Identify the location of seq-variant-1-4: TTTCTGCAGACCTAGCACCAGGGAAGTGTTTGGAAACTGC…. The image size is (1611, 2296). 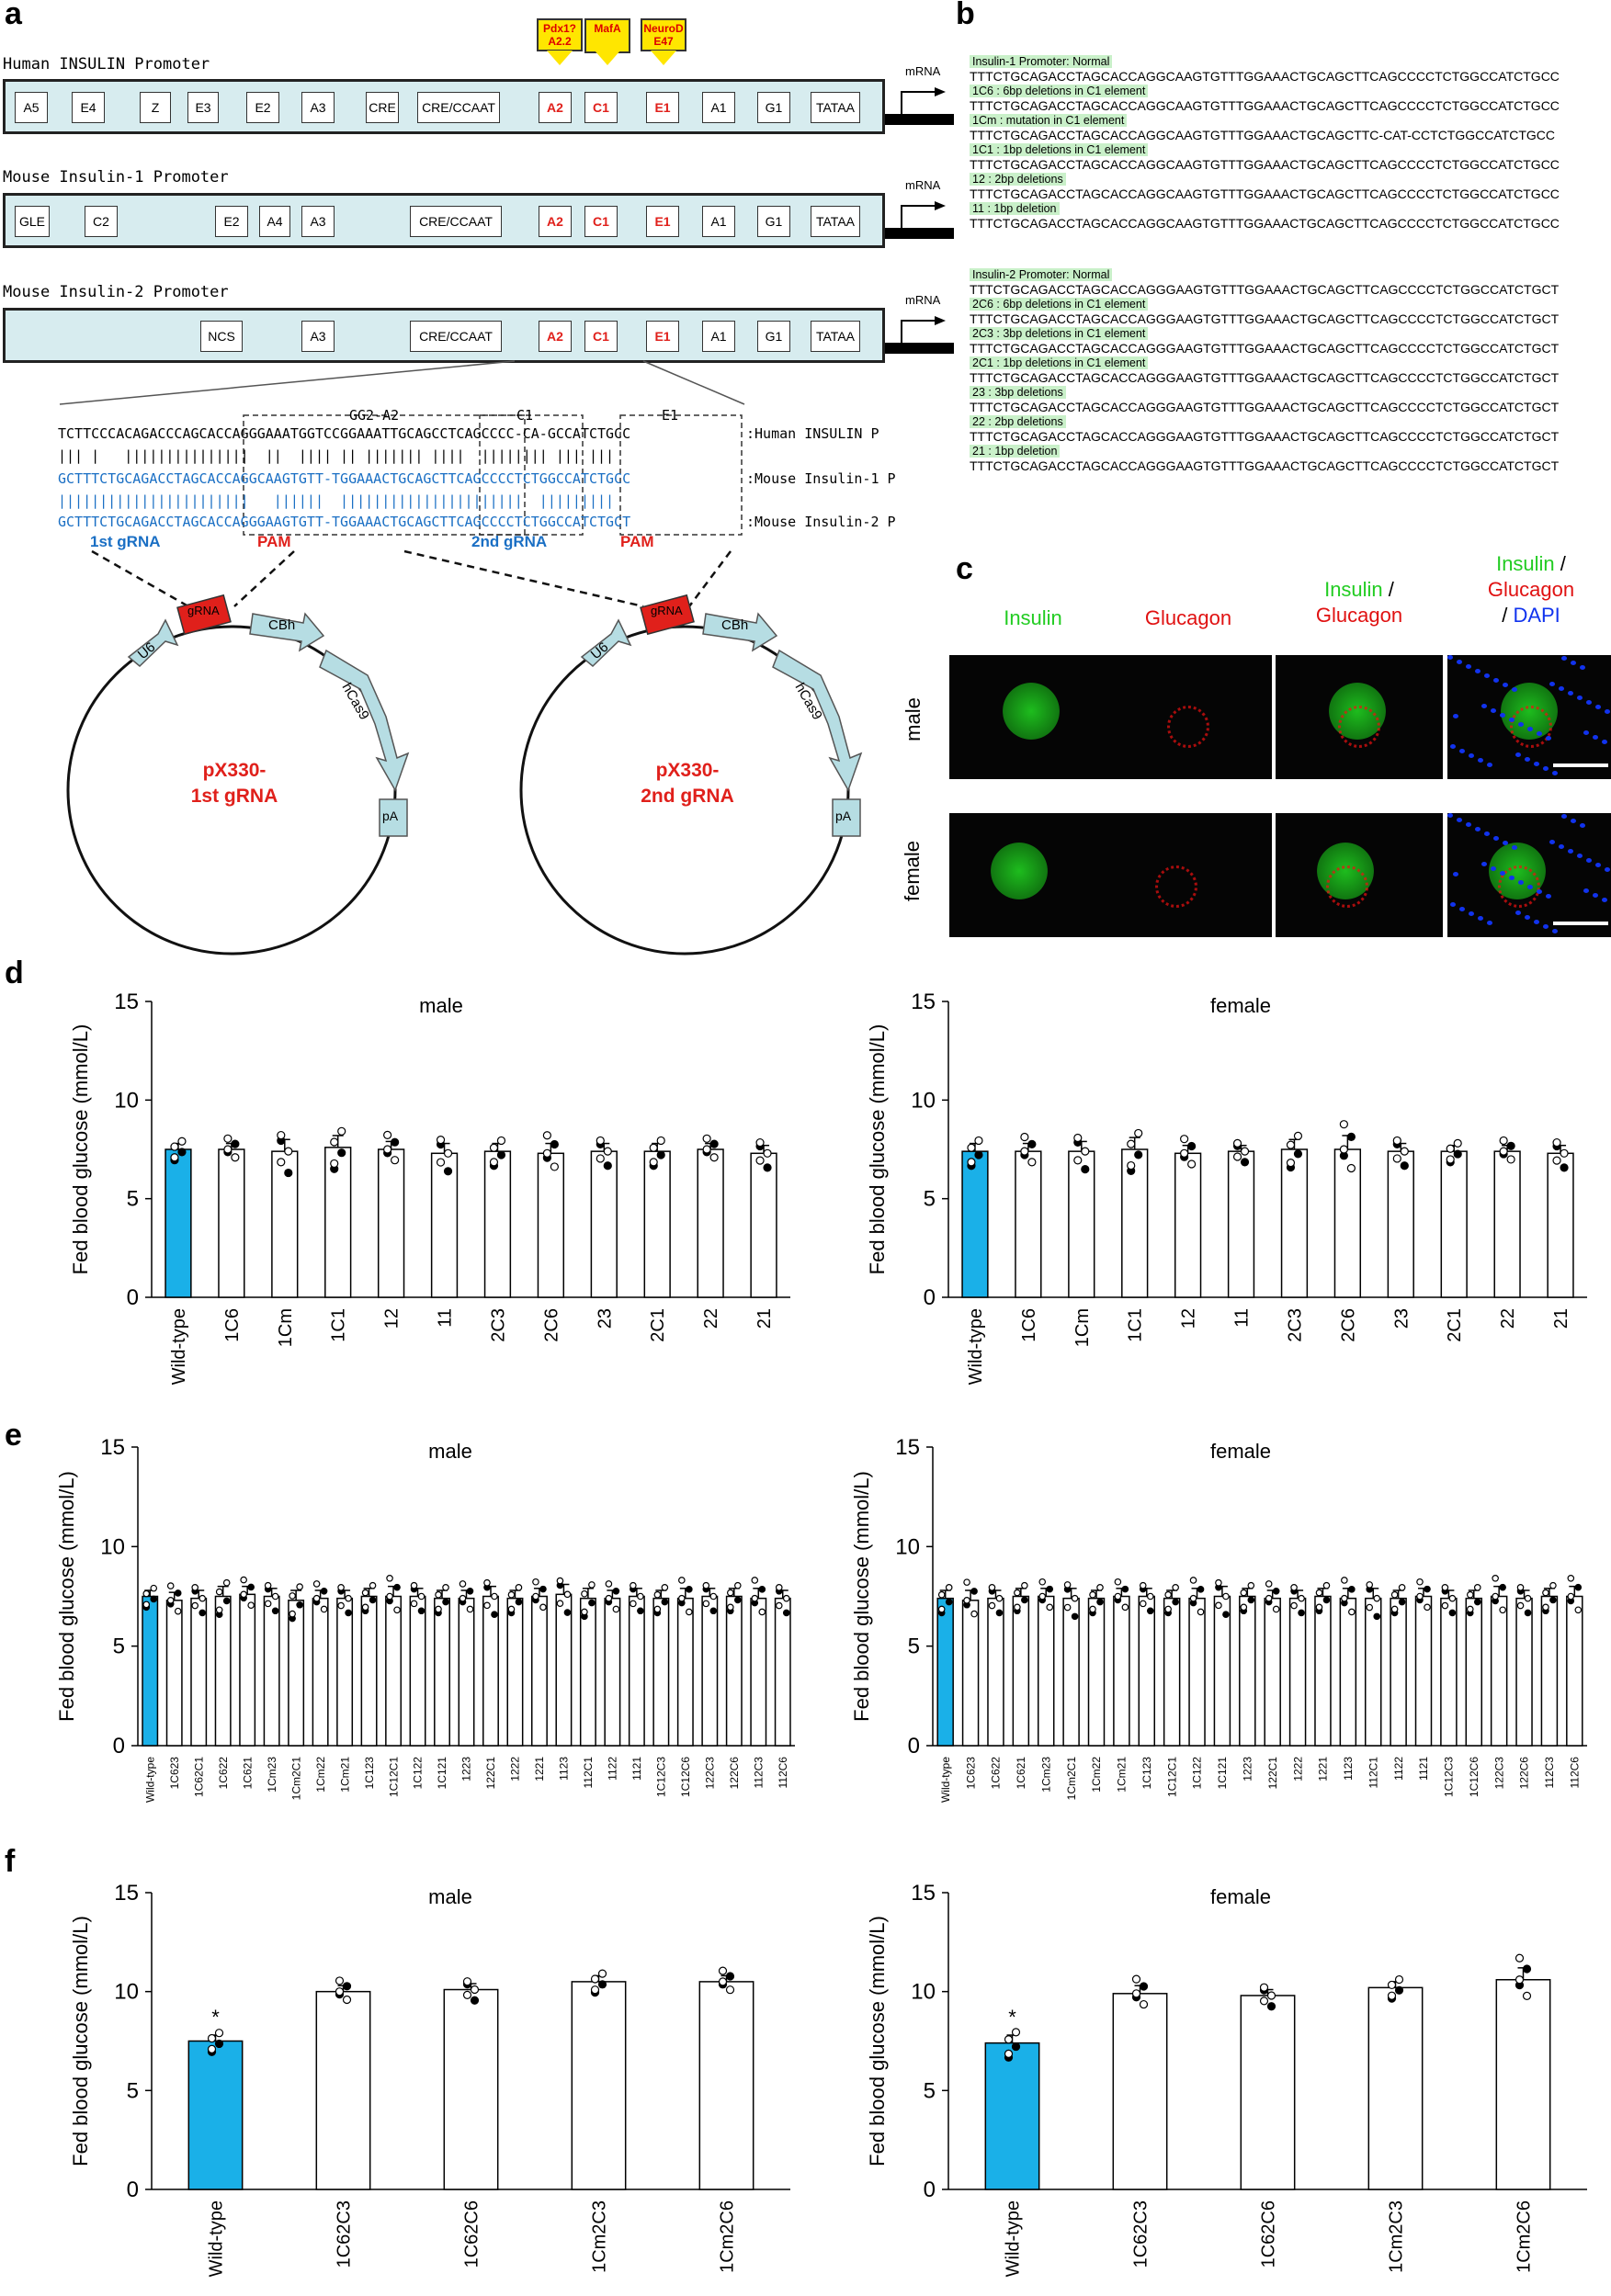
(1265, 436).